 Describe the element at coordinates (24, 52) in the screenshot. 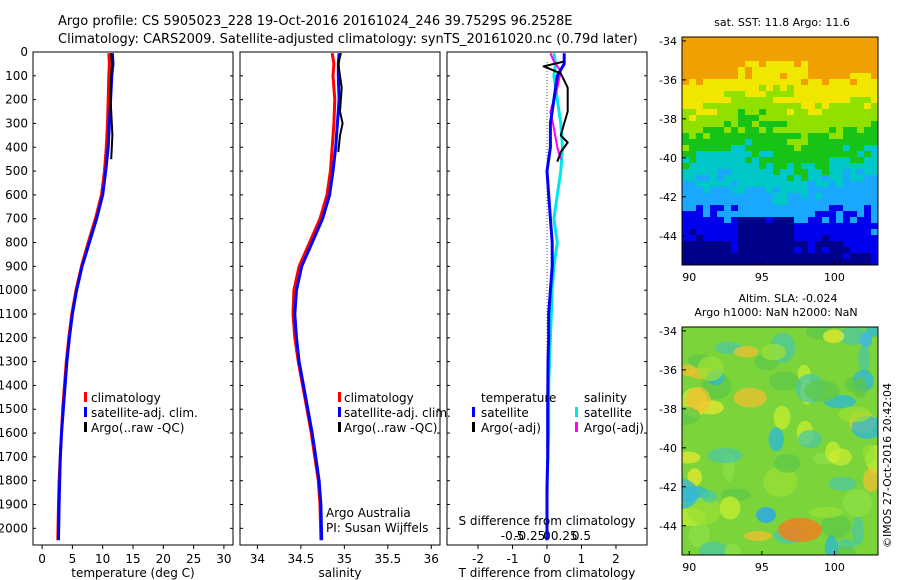

I see `depth-tick-label: 0` at that location.